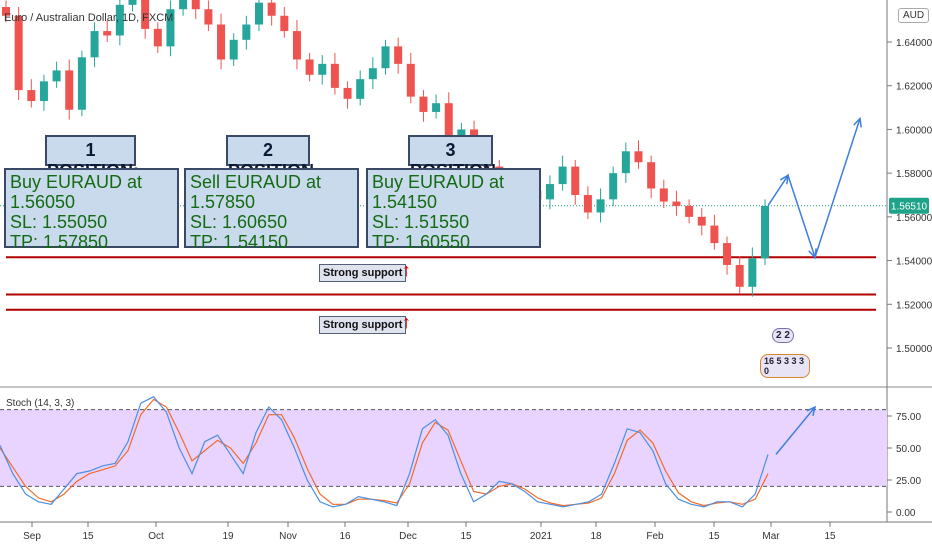 This screenshot has height=555, width=932. I want to click on projection-path, so click(814, 189).